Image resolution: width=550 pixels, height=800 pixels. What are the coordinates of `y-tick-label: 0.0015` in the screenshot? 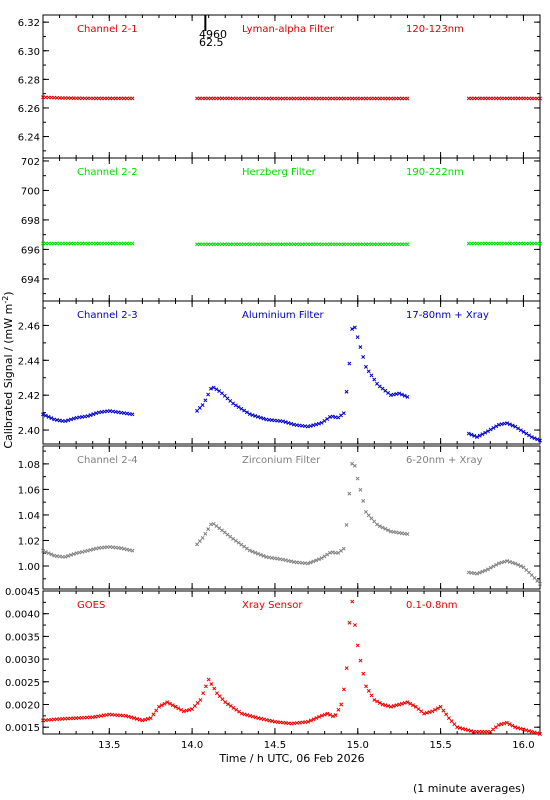 It's located at (22, 728).